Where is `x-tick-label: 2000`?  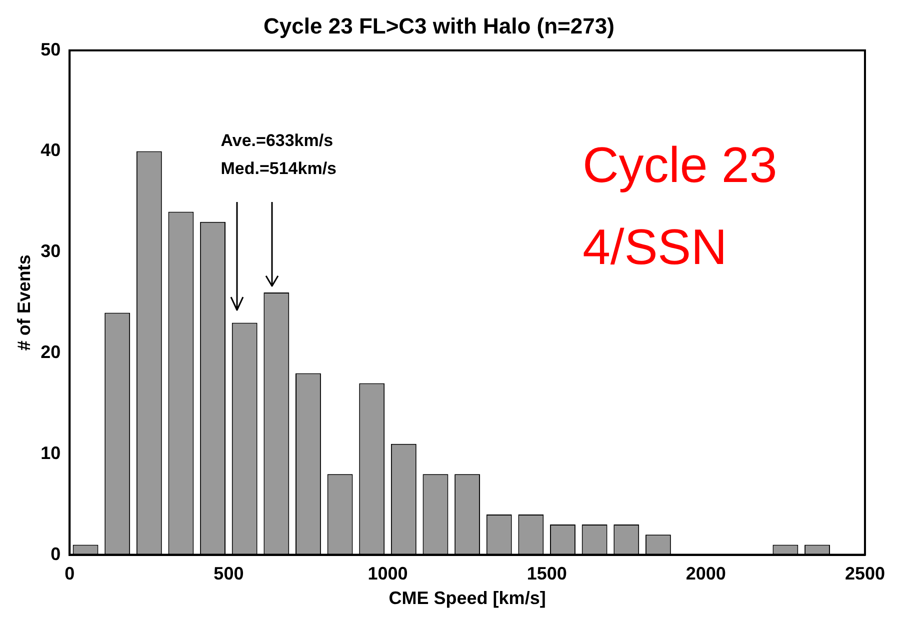
x-tick-label: 2000 is located at coordinates (706, 574).